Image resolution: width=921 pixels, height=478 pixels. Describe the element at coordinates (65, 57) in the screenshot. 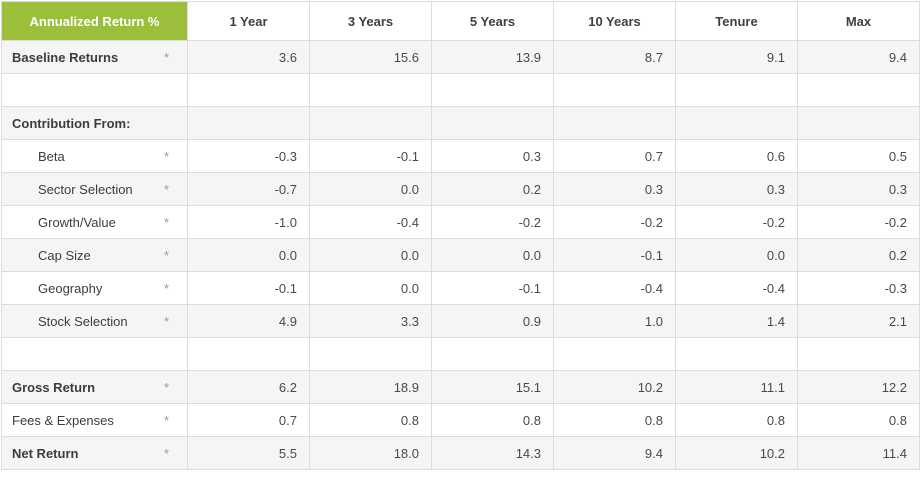

I see `row-label: Baseline Returns` at that location.